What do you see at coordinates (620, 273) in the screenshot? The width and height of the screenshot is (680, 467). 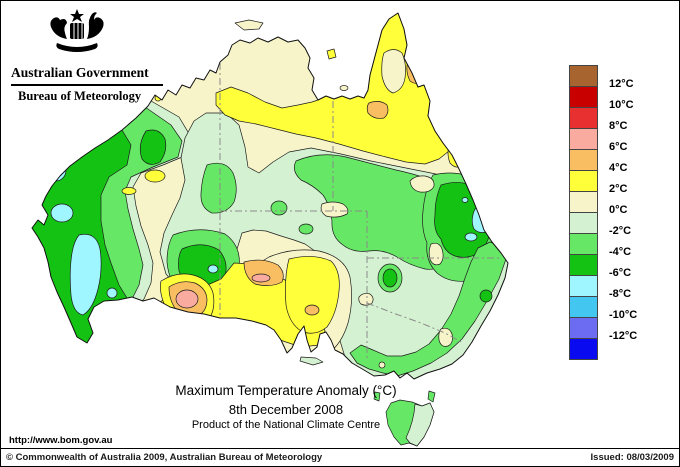 I see `legend-label: -6°C` at bounding box center [620, 273].